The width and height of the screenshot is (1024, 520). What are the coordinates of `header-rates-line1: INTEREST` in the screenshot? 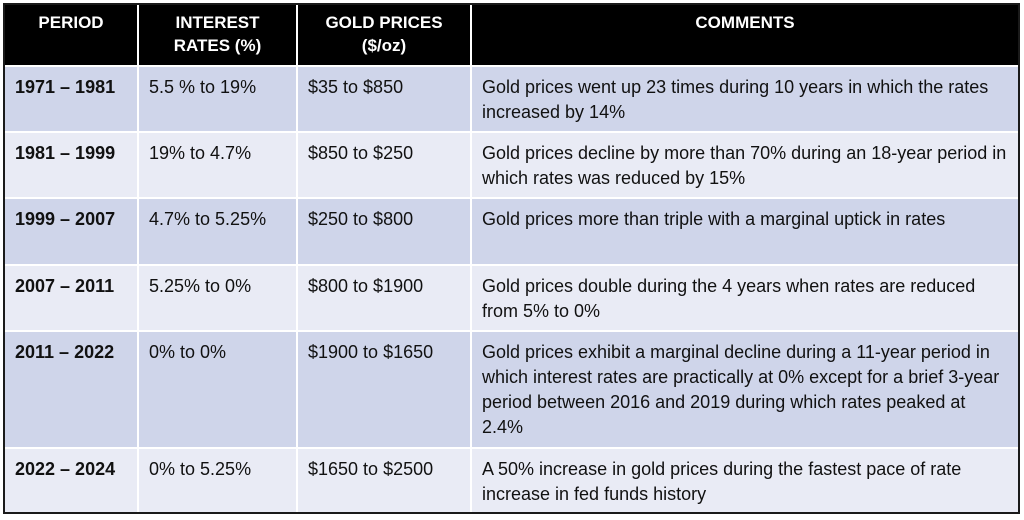 It's located at (217, 22).